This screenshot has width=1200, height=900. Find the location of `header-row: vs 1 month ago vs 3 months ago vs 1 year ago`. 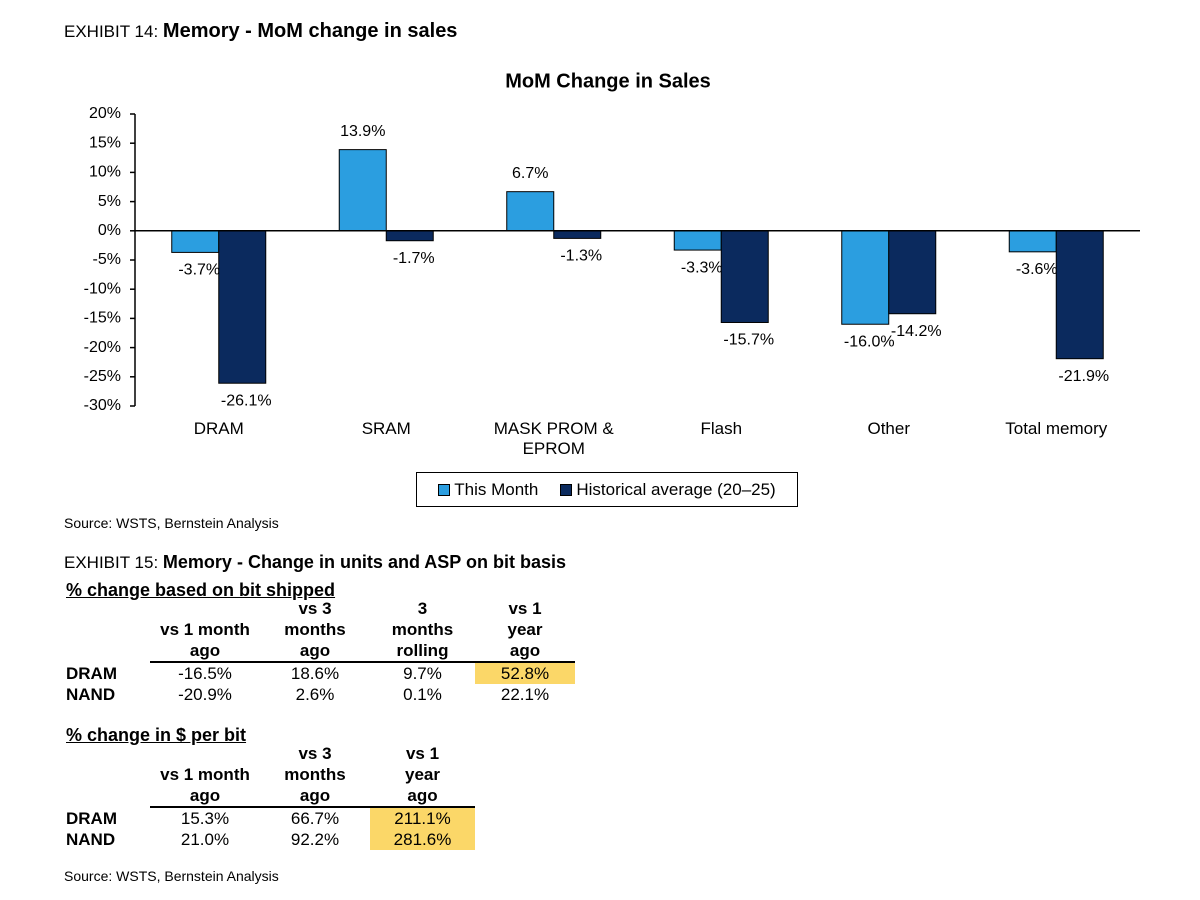

header-row: vs 1 month ago vs 3 months ago vs 1 year ago is located at coordinates (270, 775).